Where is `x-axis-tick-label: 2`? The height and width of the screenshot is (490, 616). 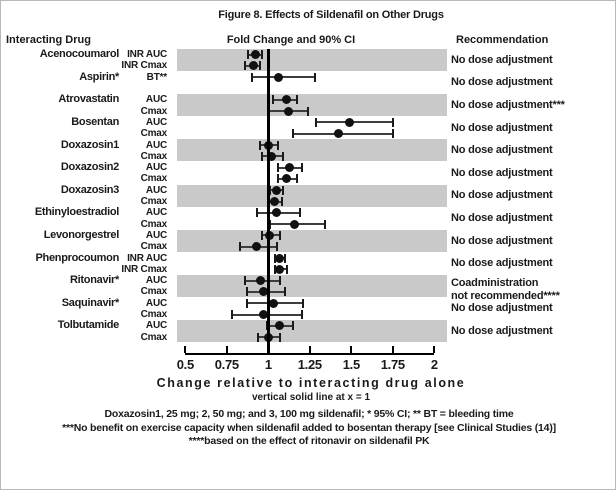
x-axis-tick-label: 2 is located at coordinates (434, 364).